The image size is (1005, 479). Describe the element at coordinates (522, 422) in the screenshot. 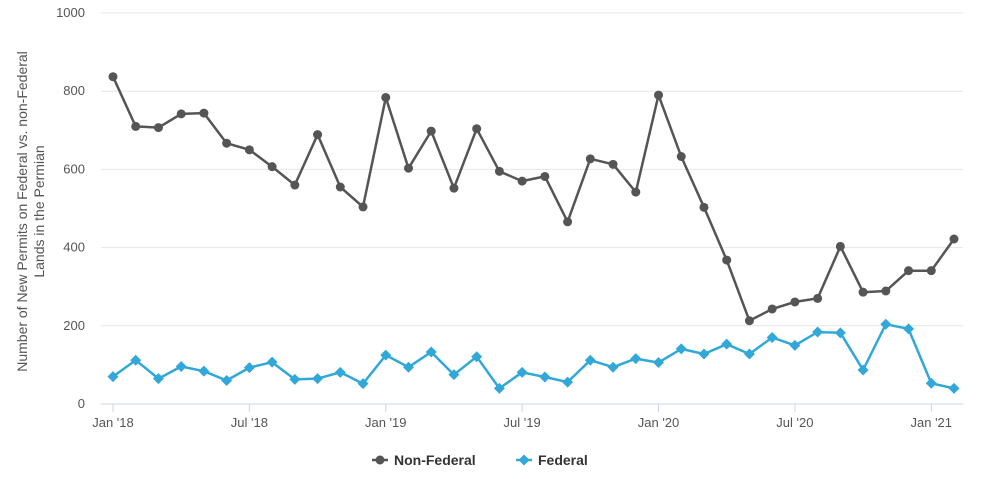

I see `x-tick-label: Jul '19` at that location.